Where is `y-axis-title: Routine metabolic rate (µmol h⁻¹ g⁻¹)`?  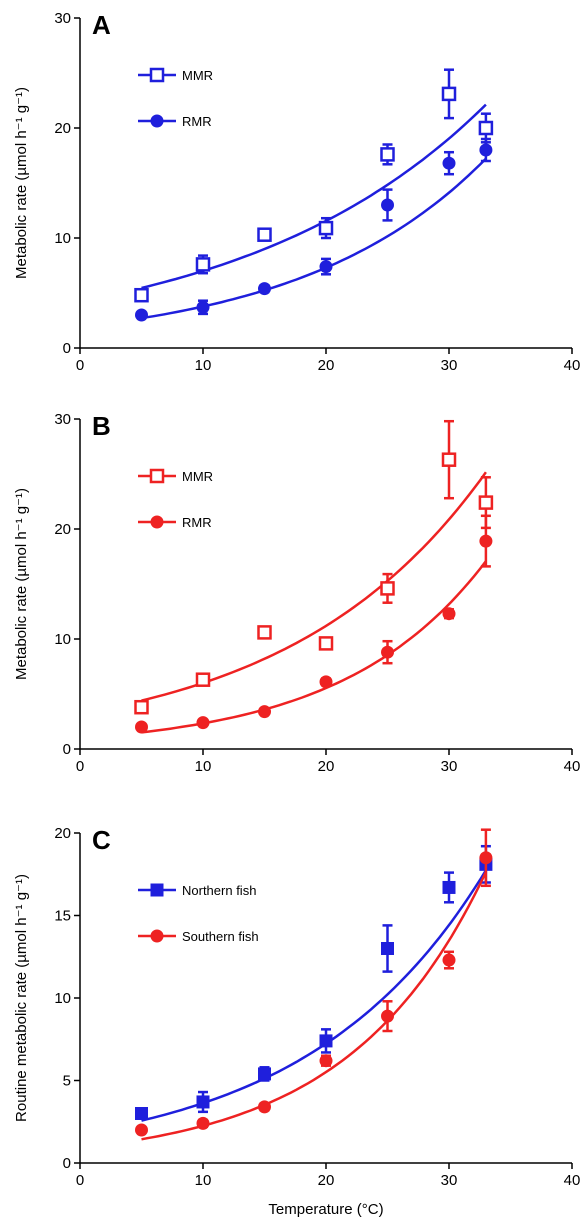
y-axis-title: Routine metabolic rate (µmol h⁻¹ g⁻¹) is located at coordinates (21, 998).